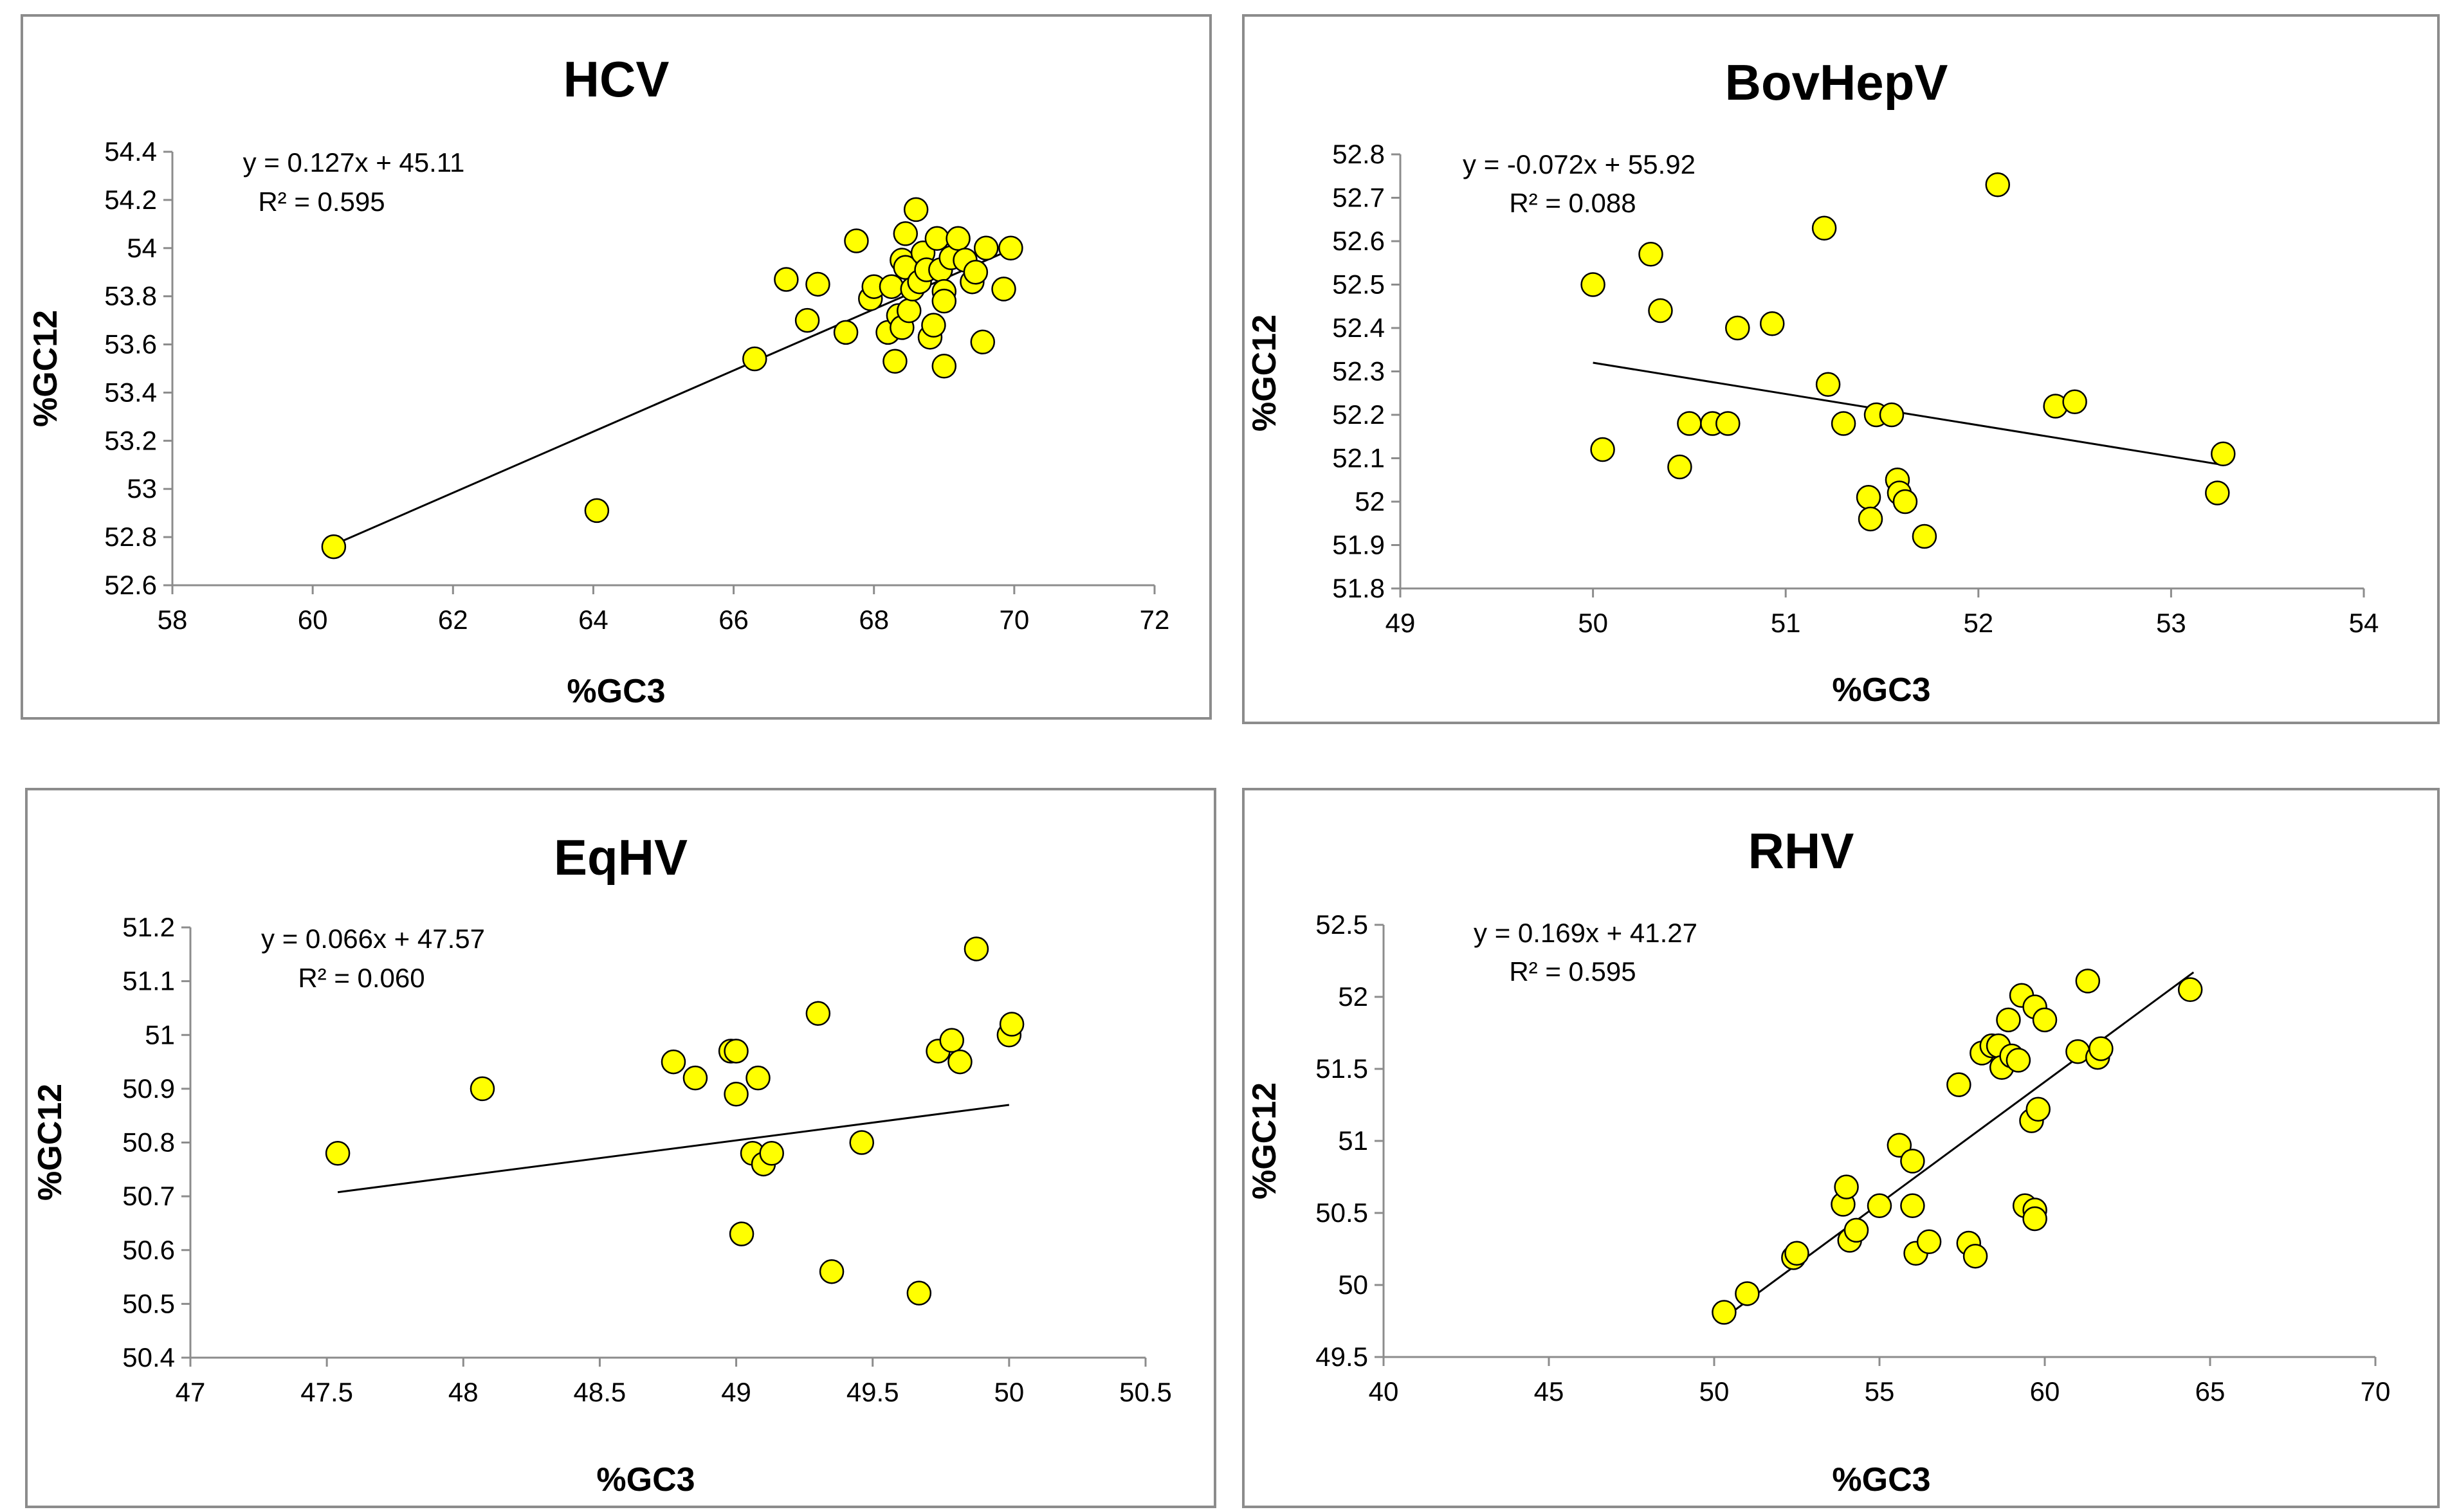 The image size is (2450, 1512). Describe the element at coordinates (1009, 1392) in the screenshot. I see `x-tick-label: 50` at that location.